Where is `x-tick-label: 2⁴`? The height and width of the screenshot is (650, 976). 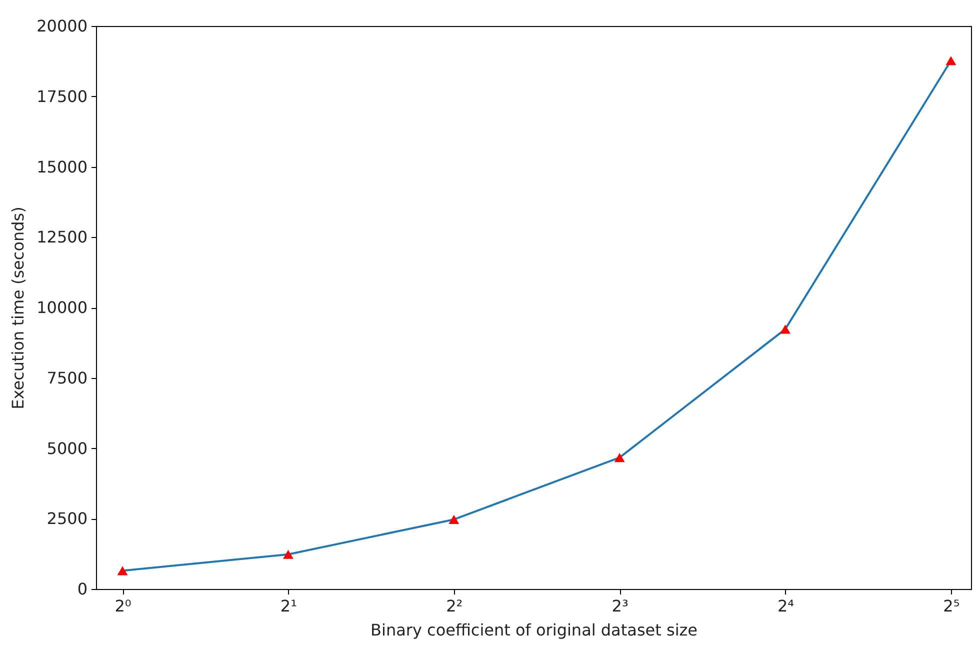 x-tick-label: 2⁴ is located at coordinates (785, 606).